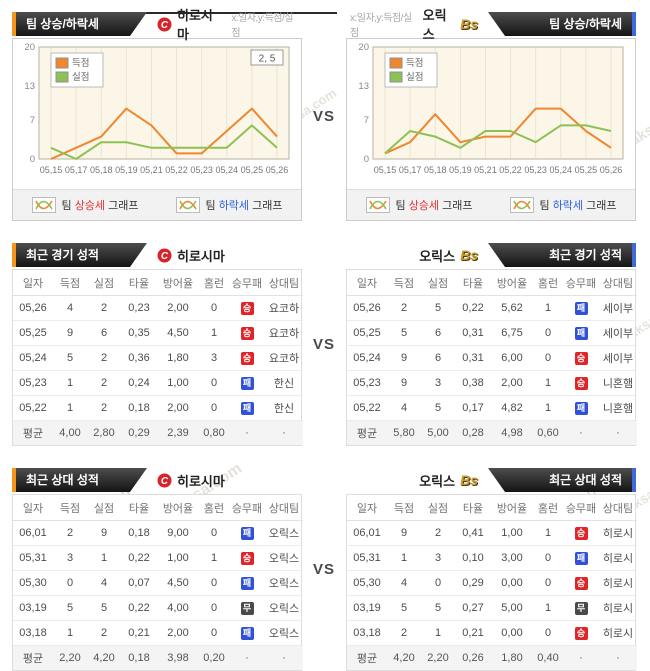 The image size is (650, 671). Describe the element at coordinates (581, 333) in the screenshot. I see `result-badge-loss: 패` at that location.